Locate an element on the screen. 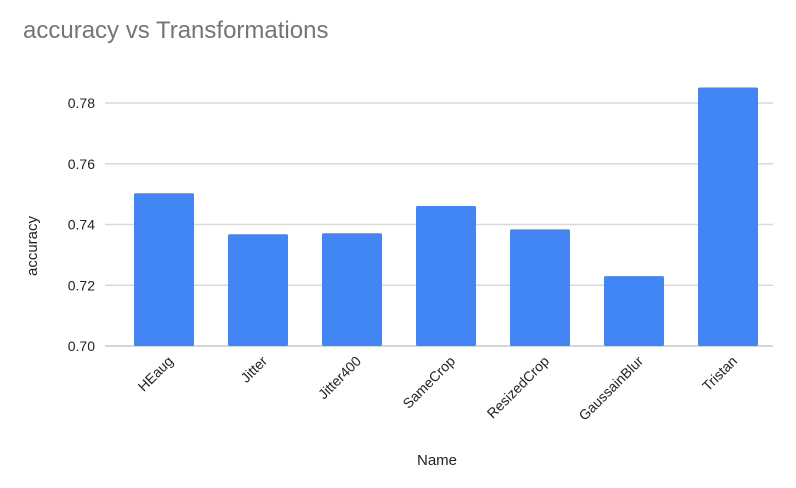 The width and height of the screenshot is (796, 488). bar-gaussainblur is located at coordinates (634, 311).